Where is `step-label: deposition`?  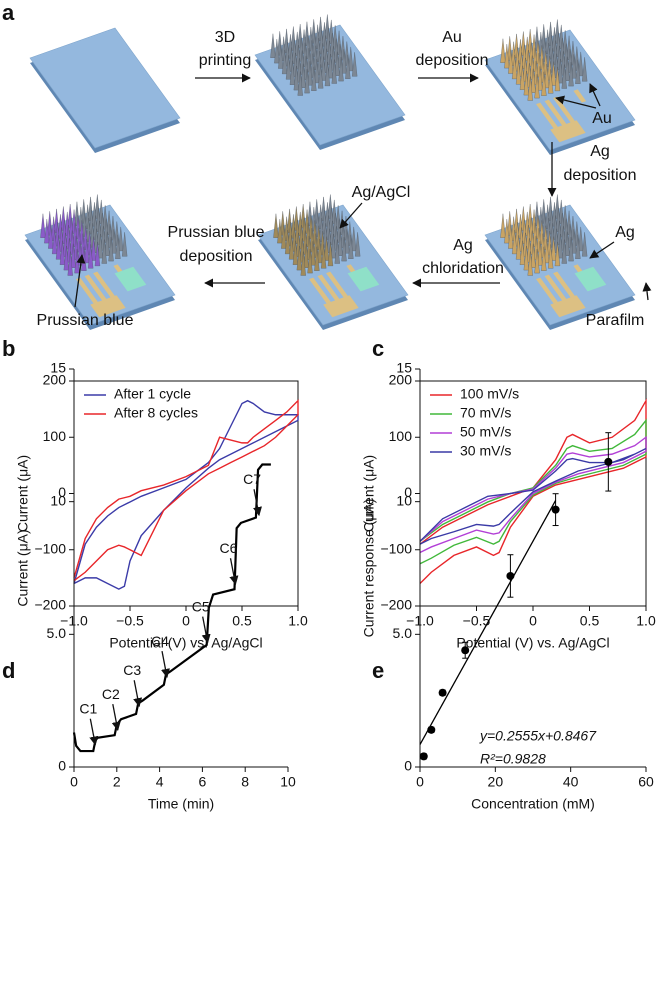 step-label: deposition is located at coordinates (600, 175).